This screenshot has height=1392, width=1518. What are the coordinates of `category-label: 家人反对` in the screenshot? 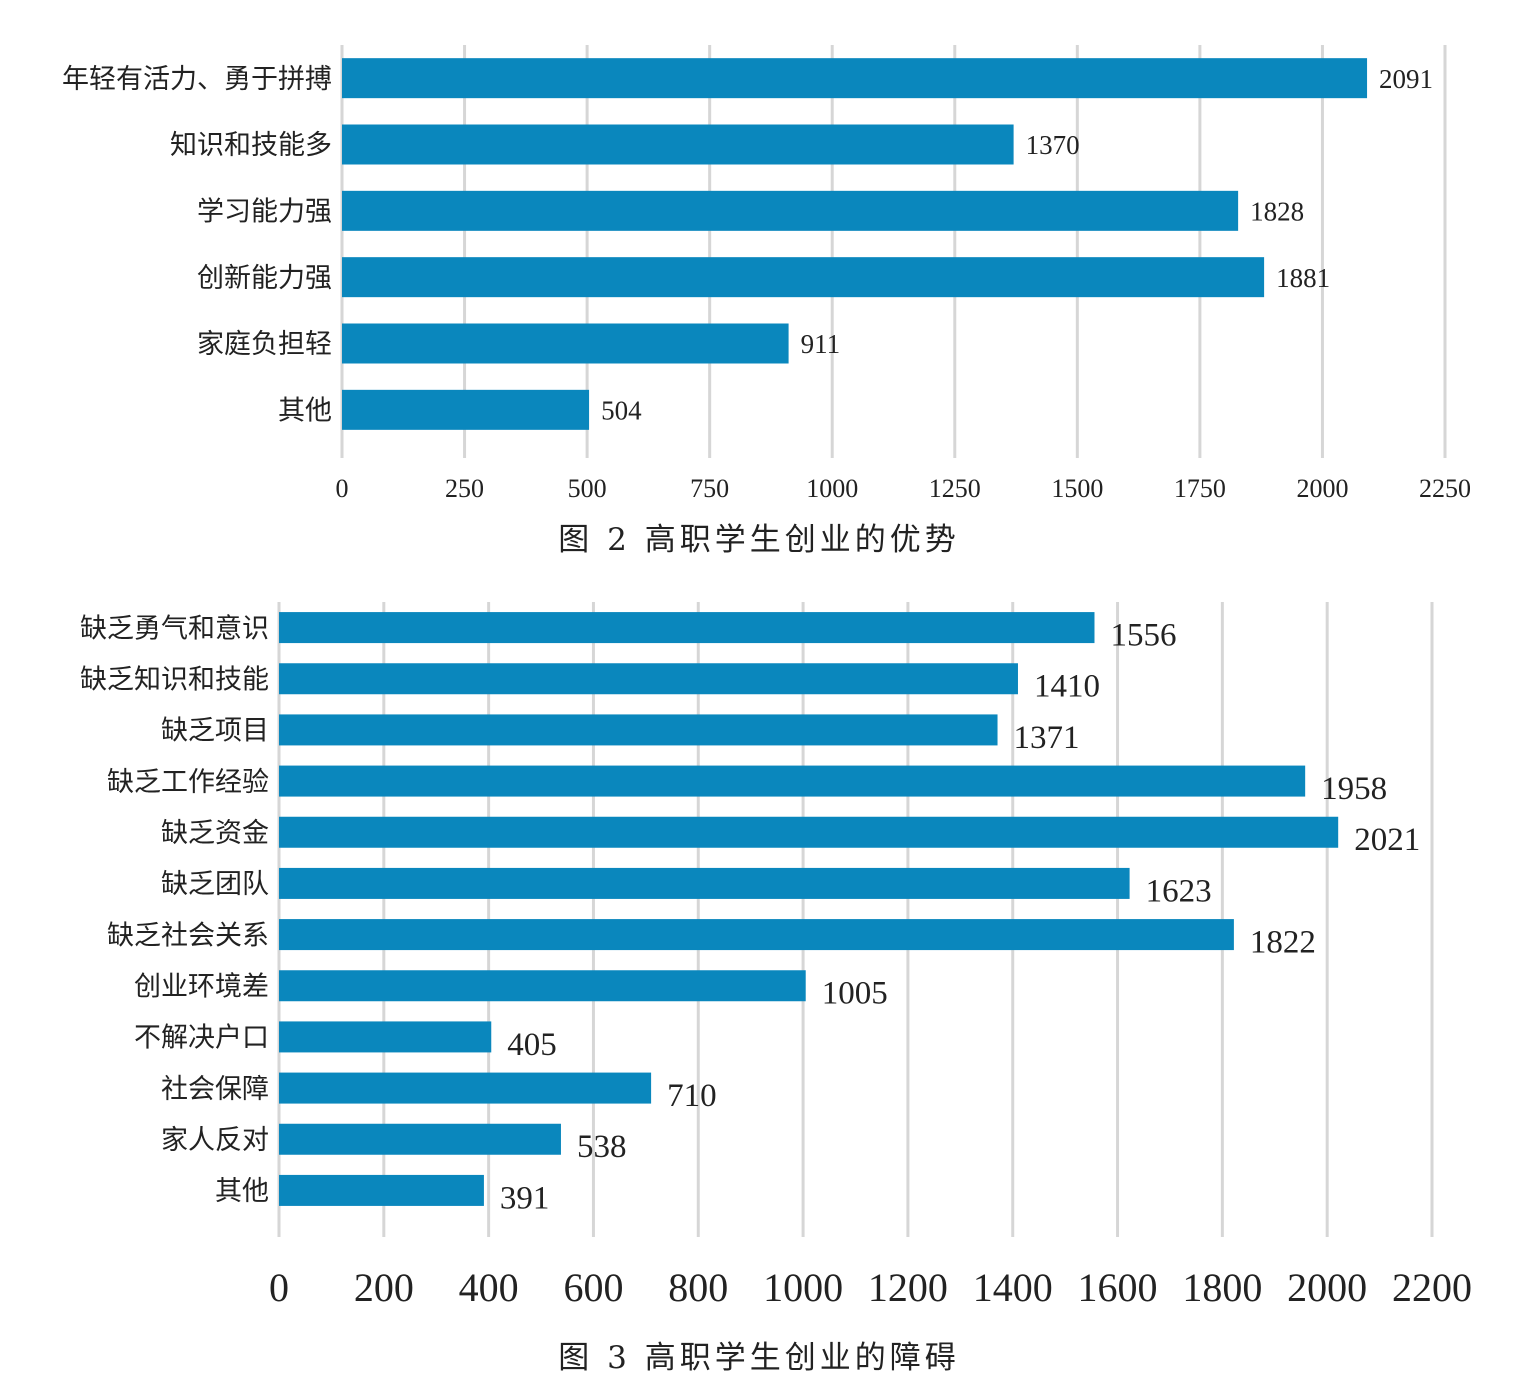 It's located at (215, 1140).